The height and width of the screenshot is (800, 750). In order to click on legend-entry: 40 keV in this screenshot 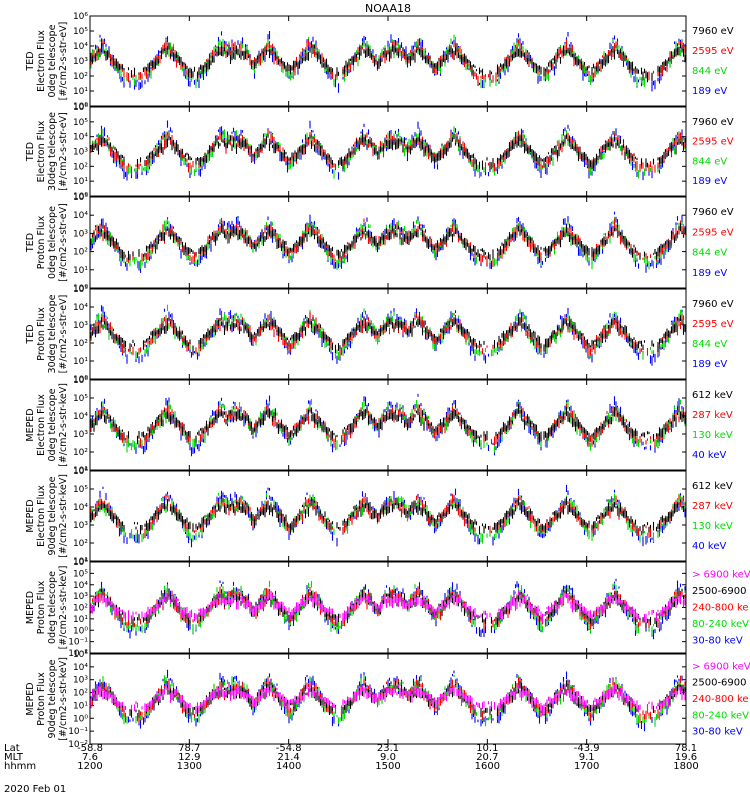, I will do `click(709, 455)`.